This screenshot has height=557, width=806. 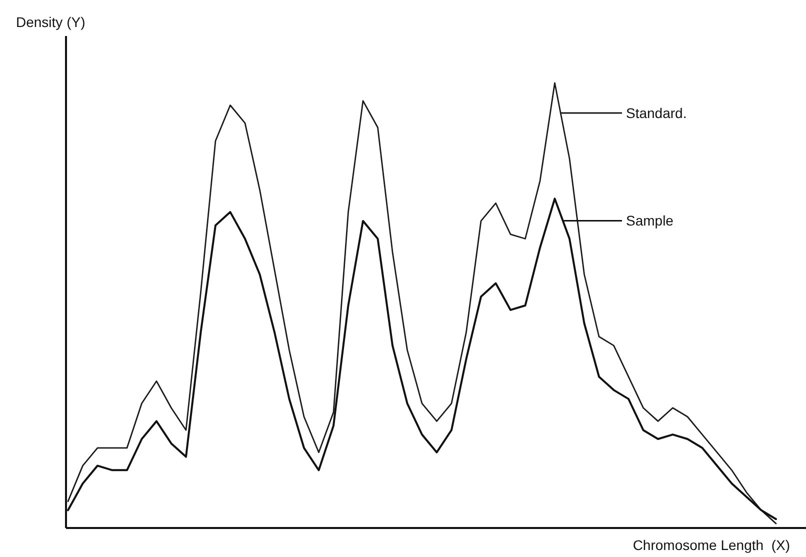 I want to click on legend-label: Standard., so click(x=656, y=113).